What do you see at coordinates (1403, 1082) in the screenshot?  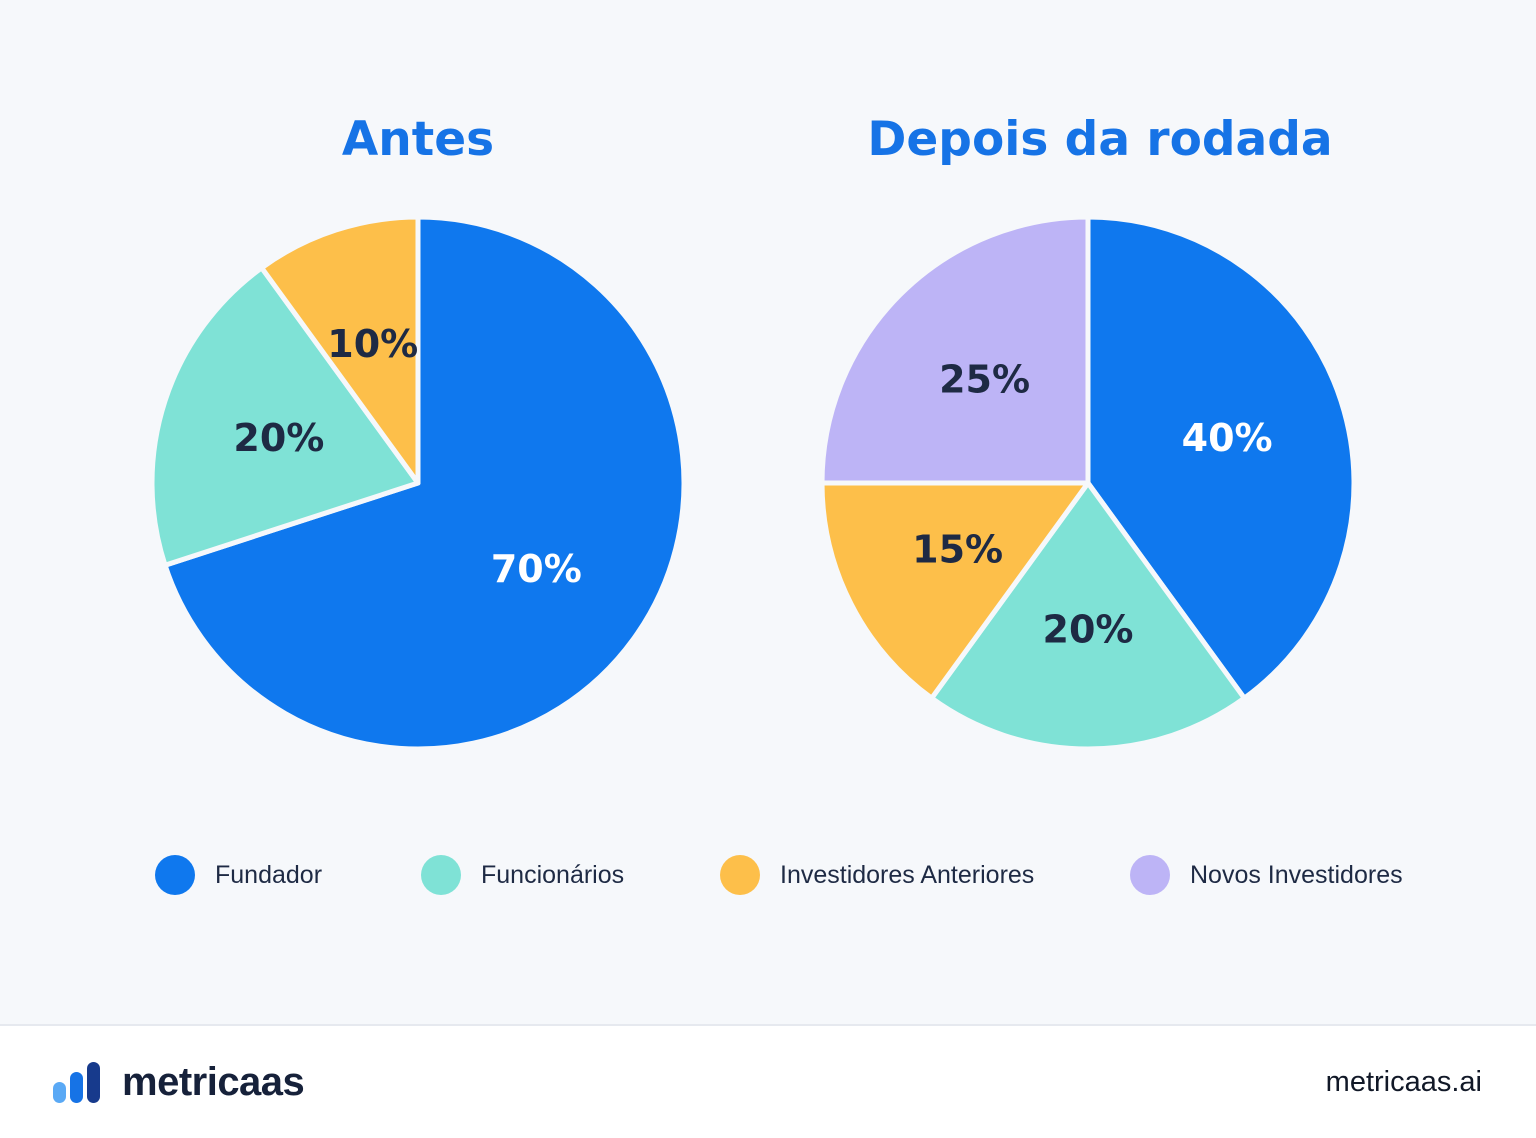 I see `site-link: metricaas.ai` at bounding box center [1403, 1082].